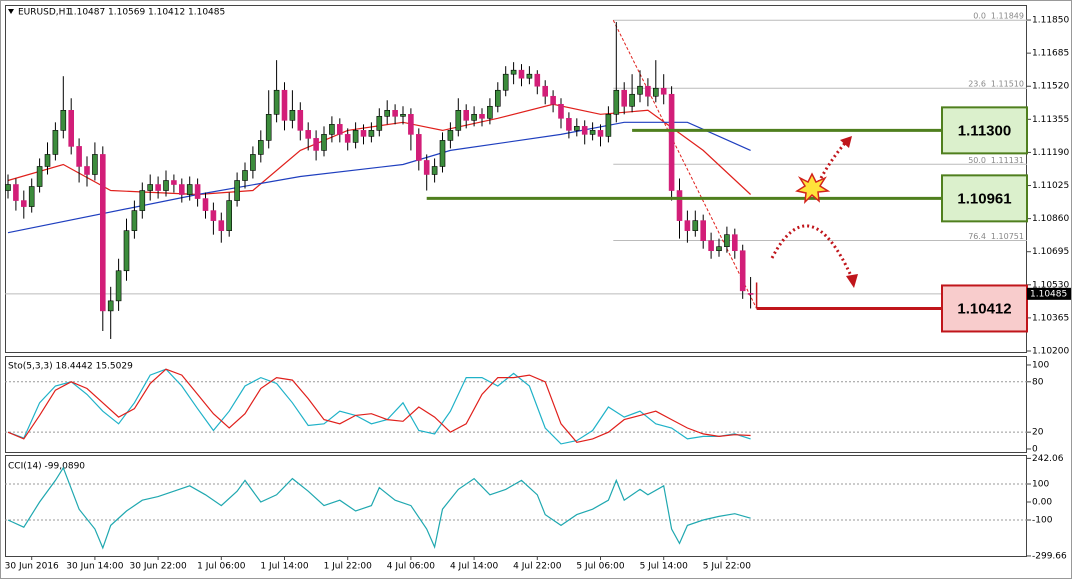  What do you see at coordinates (1050, 351) in the screenshot?
I see `y-tick-label: 1.10200` at bounding box center [1050, 351].